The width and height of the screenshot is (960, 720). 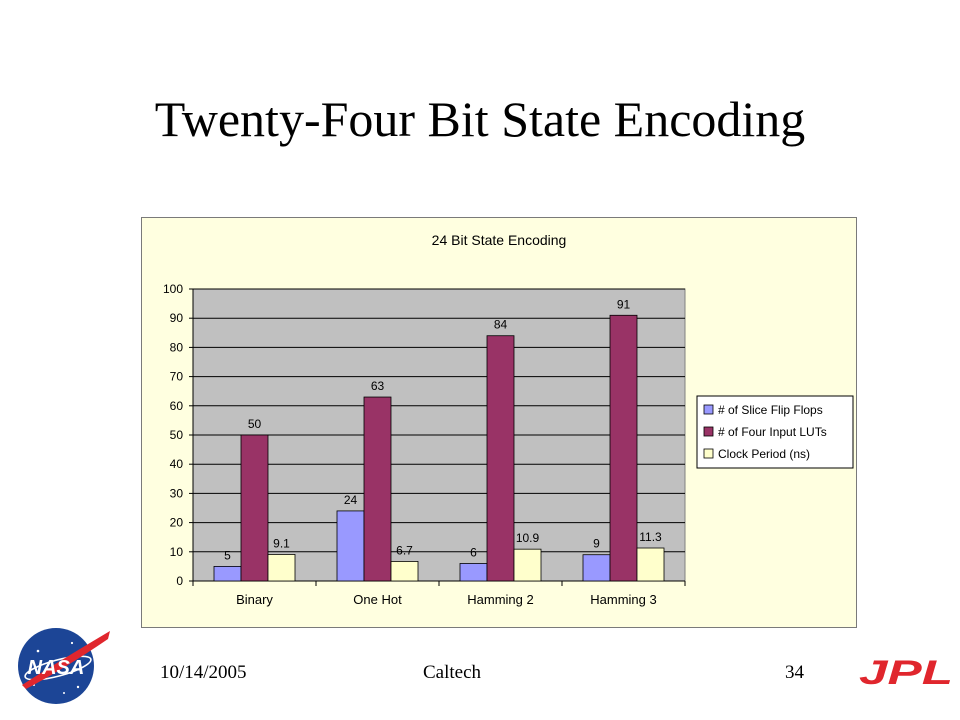 I want to click on footer-date: 10/14/2005, so click(x=203, y=672).